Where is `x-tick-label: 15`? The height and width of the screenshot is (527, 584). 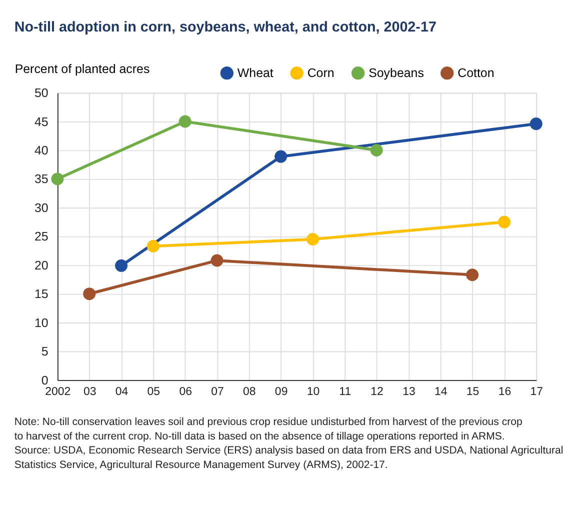
x-tick-label: 15 is located at coordinates (473, 392).